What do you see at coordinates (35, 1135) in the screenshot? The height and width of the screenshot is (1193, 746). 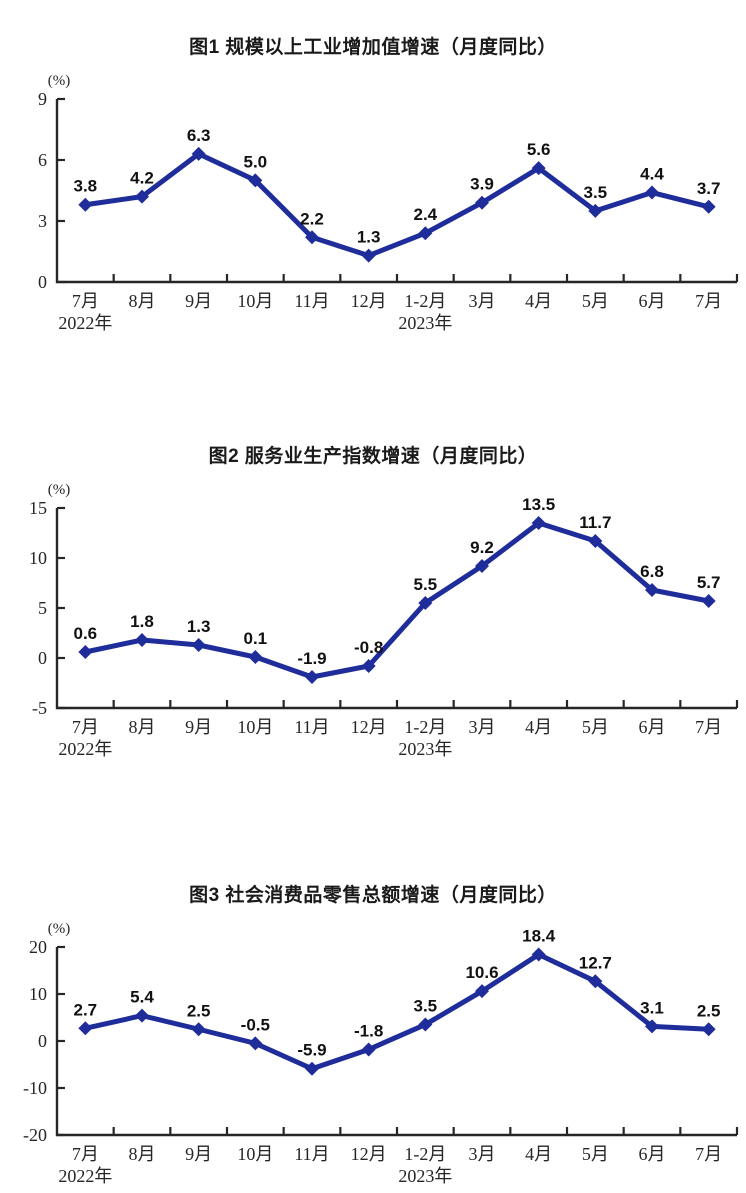 I see `svg-text: -20` at bounding box center [35, 1135].